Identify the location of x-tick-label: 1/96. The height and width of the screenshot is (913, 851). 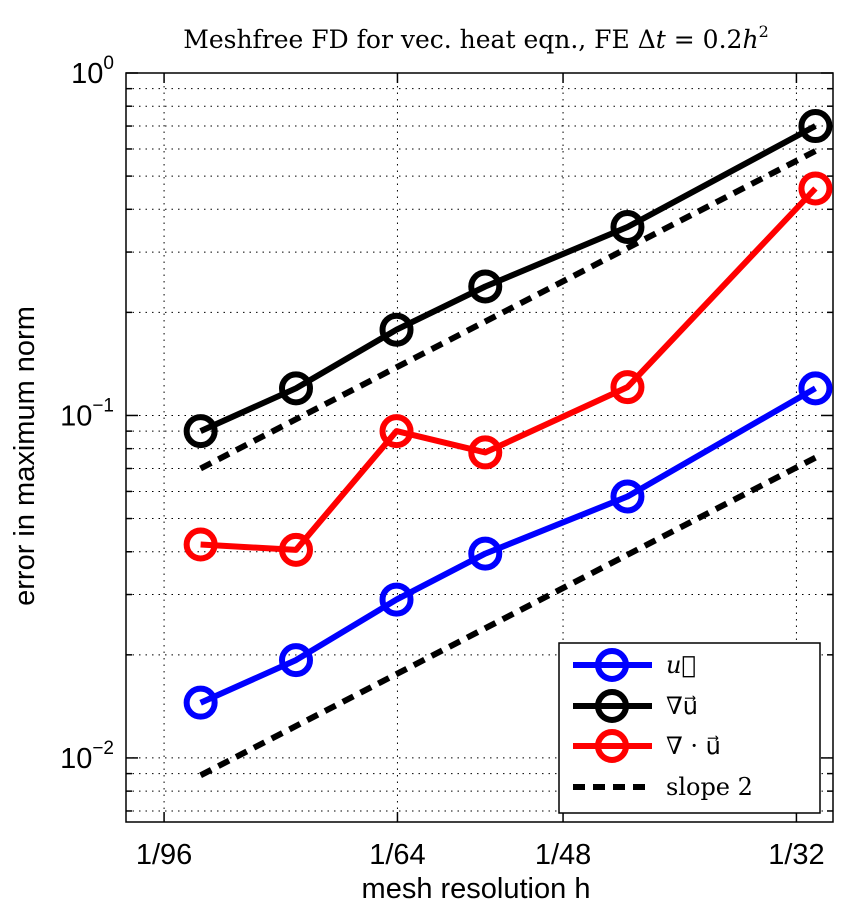
(164, 855).